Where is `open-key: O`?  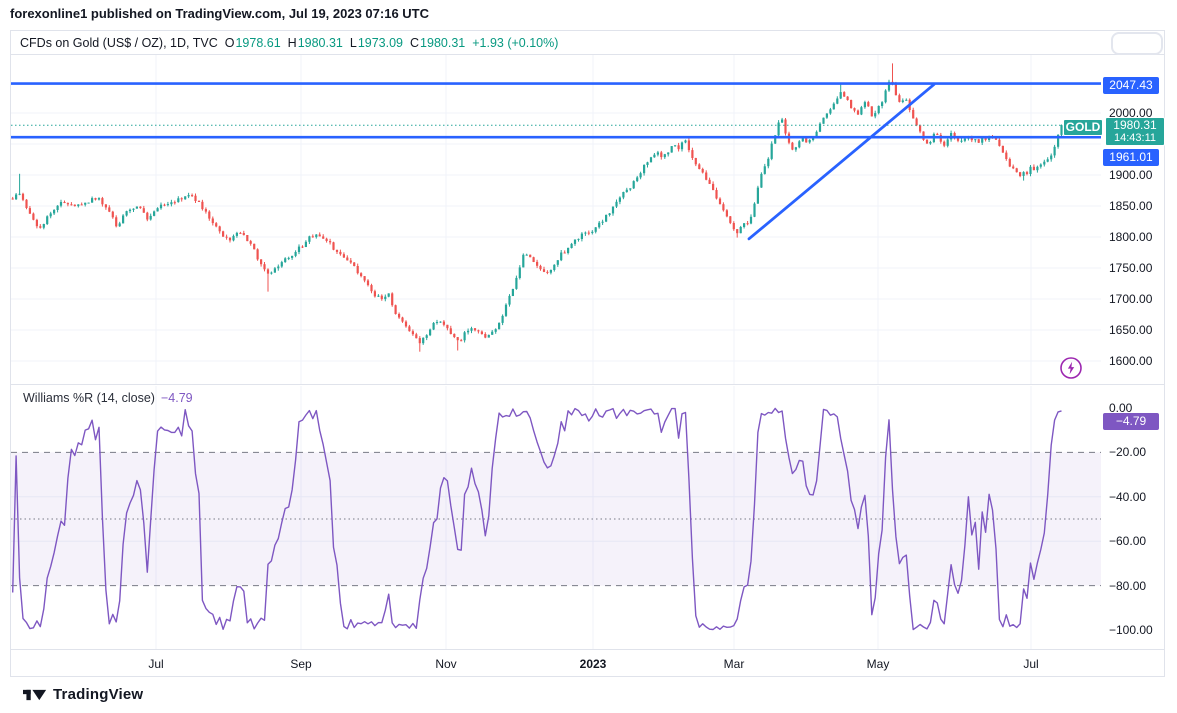 open-key: O is located at coordinates (229, 42).